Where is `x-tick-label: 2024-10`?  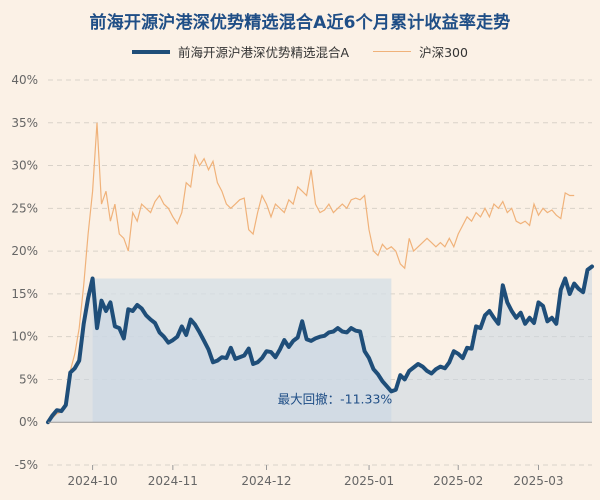
x-tick-label: 2024-10 is located at coordinates (93, 481).